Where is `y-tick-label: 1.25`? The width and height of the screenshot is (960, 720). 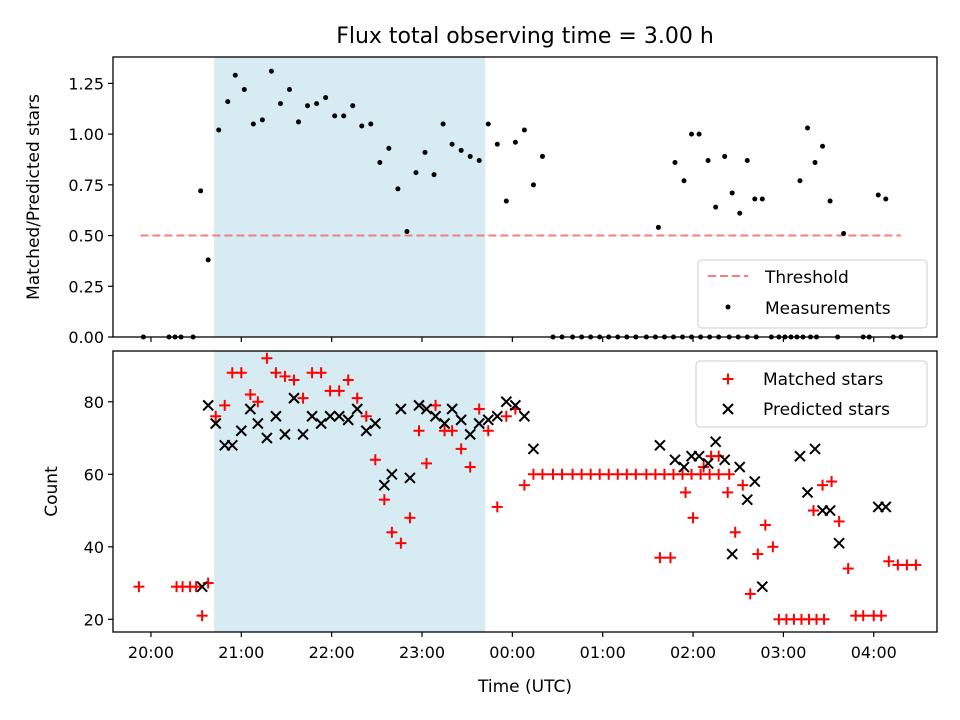 y-tick-label: 1.25 is located at coordinates (86, 83).